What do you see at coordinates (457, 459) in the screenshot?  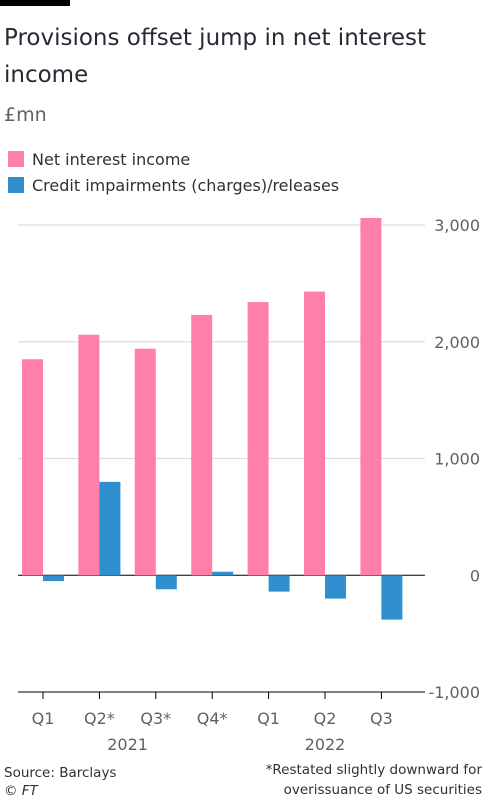 I see `y-tick-label: 1,000` at bounding box center [457, 459].